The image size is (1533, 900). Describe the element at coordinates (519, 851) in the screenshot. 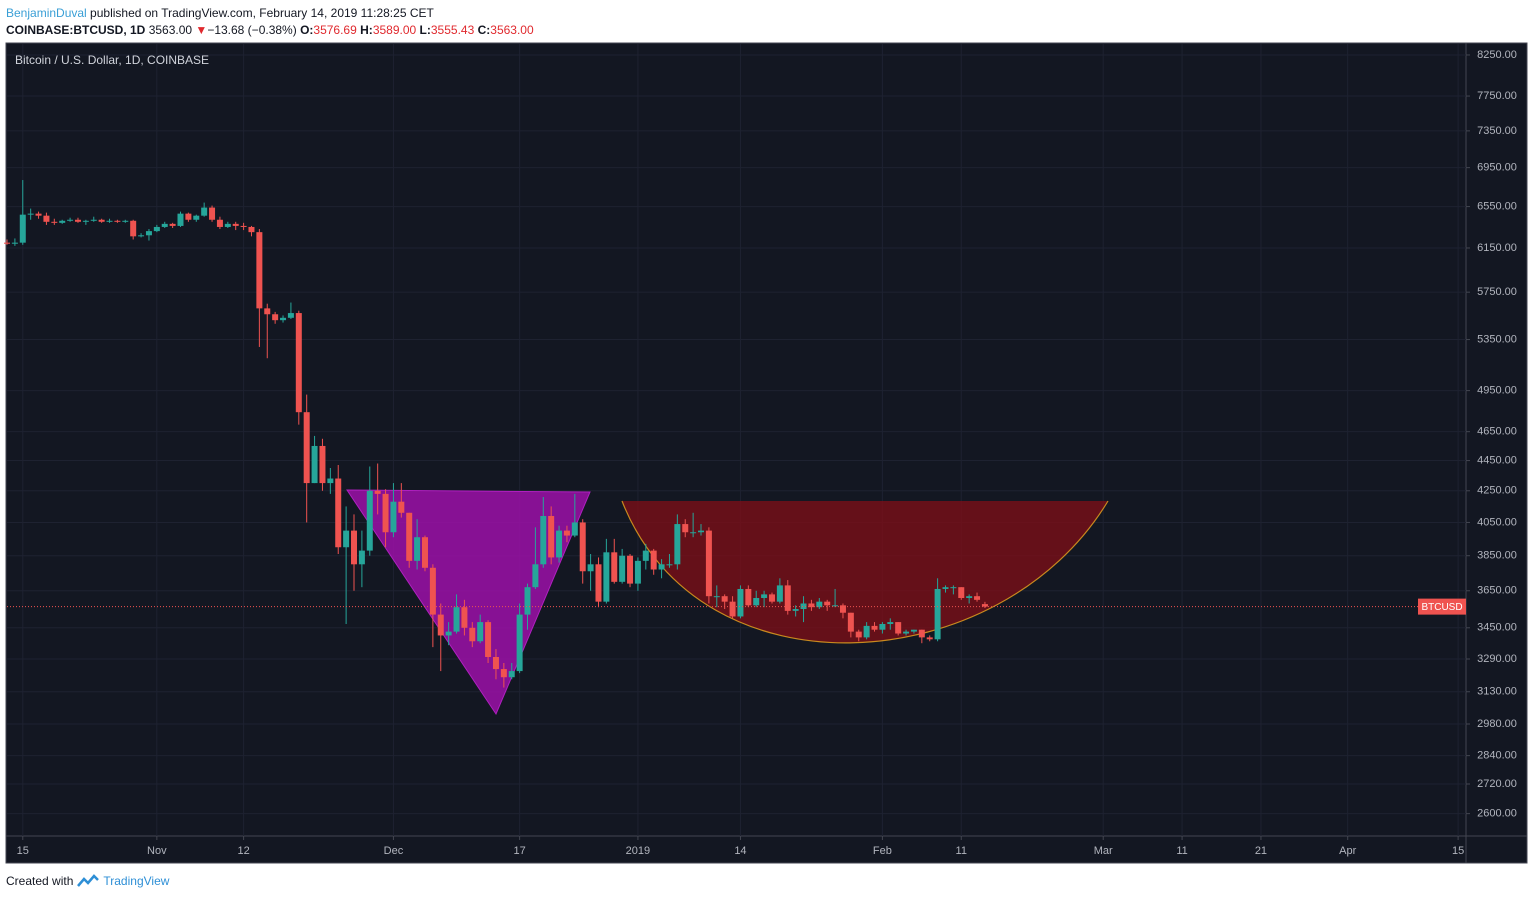

I see `x-tick-label: 17` at that location.